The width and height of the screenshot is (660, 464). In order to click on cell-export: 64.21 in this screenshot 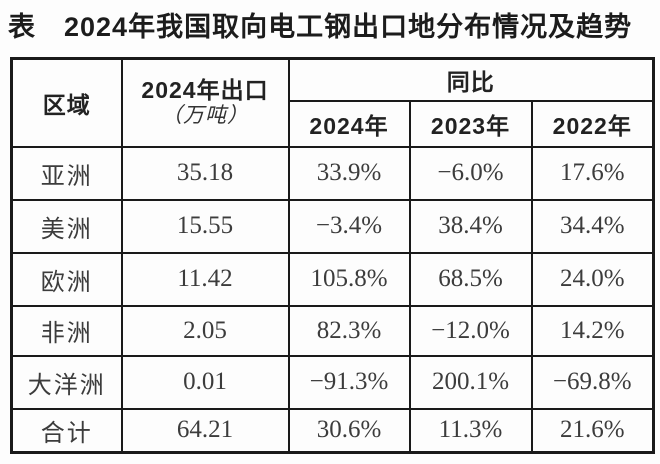, I will do `click(205, 430)`.